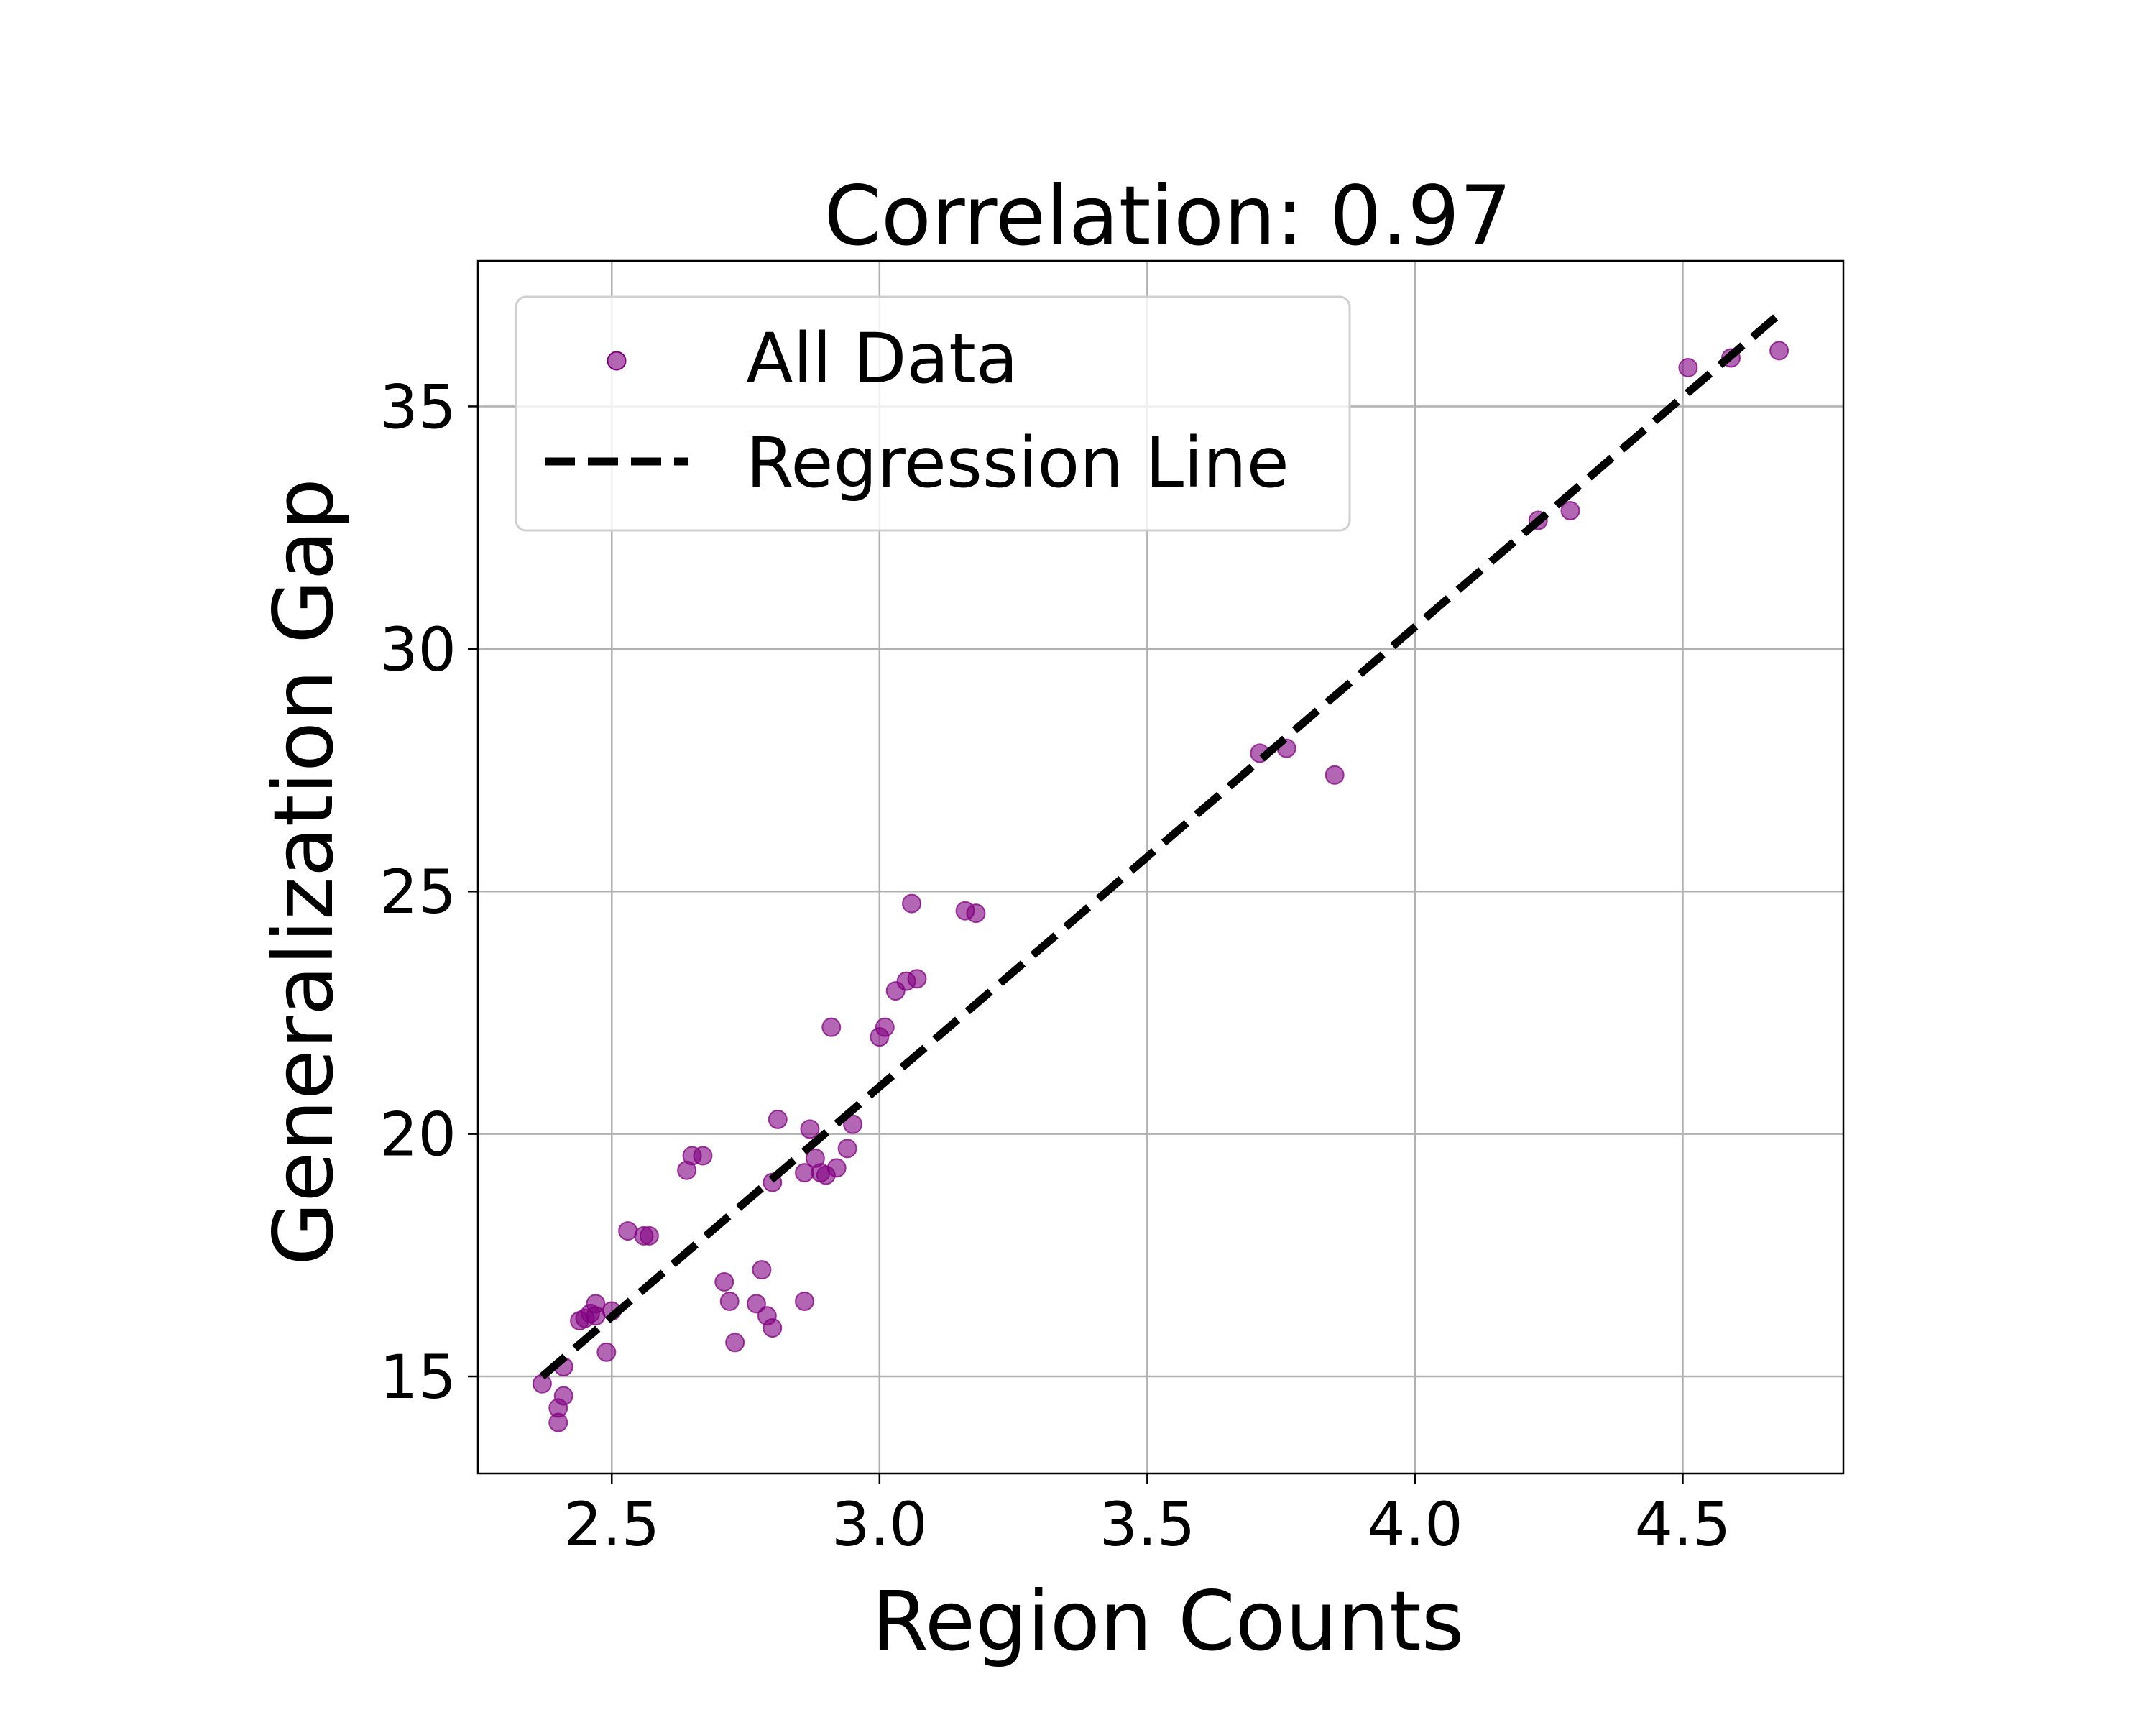 The height and width of the screenshot is (1725, 2156). What do you see at coordinates (880, 1524) in the screenshot?
I see `x-tick-label: 3.0` at bounding box center [880, 1524].